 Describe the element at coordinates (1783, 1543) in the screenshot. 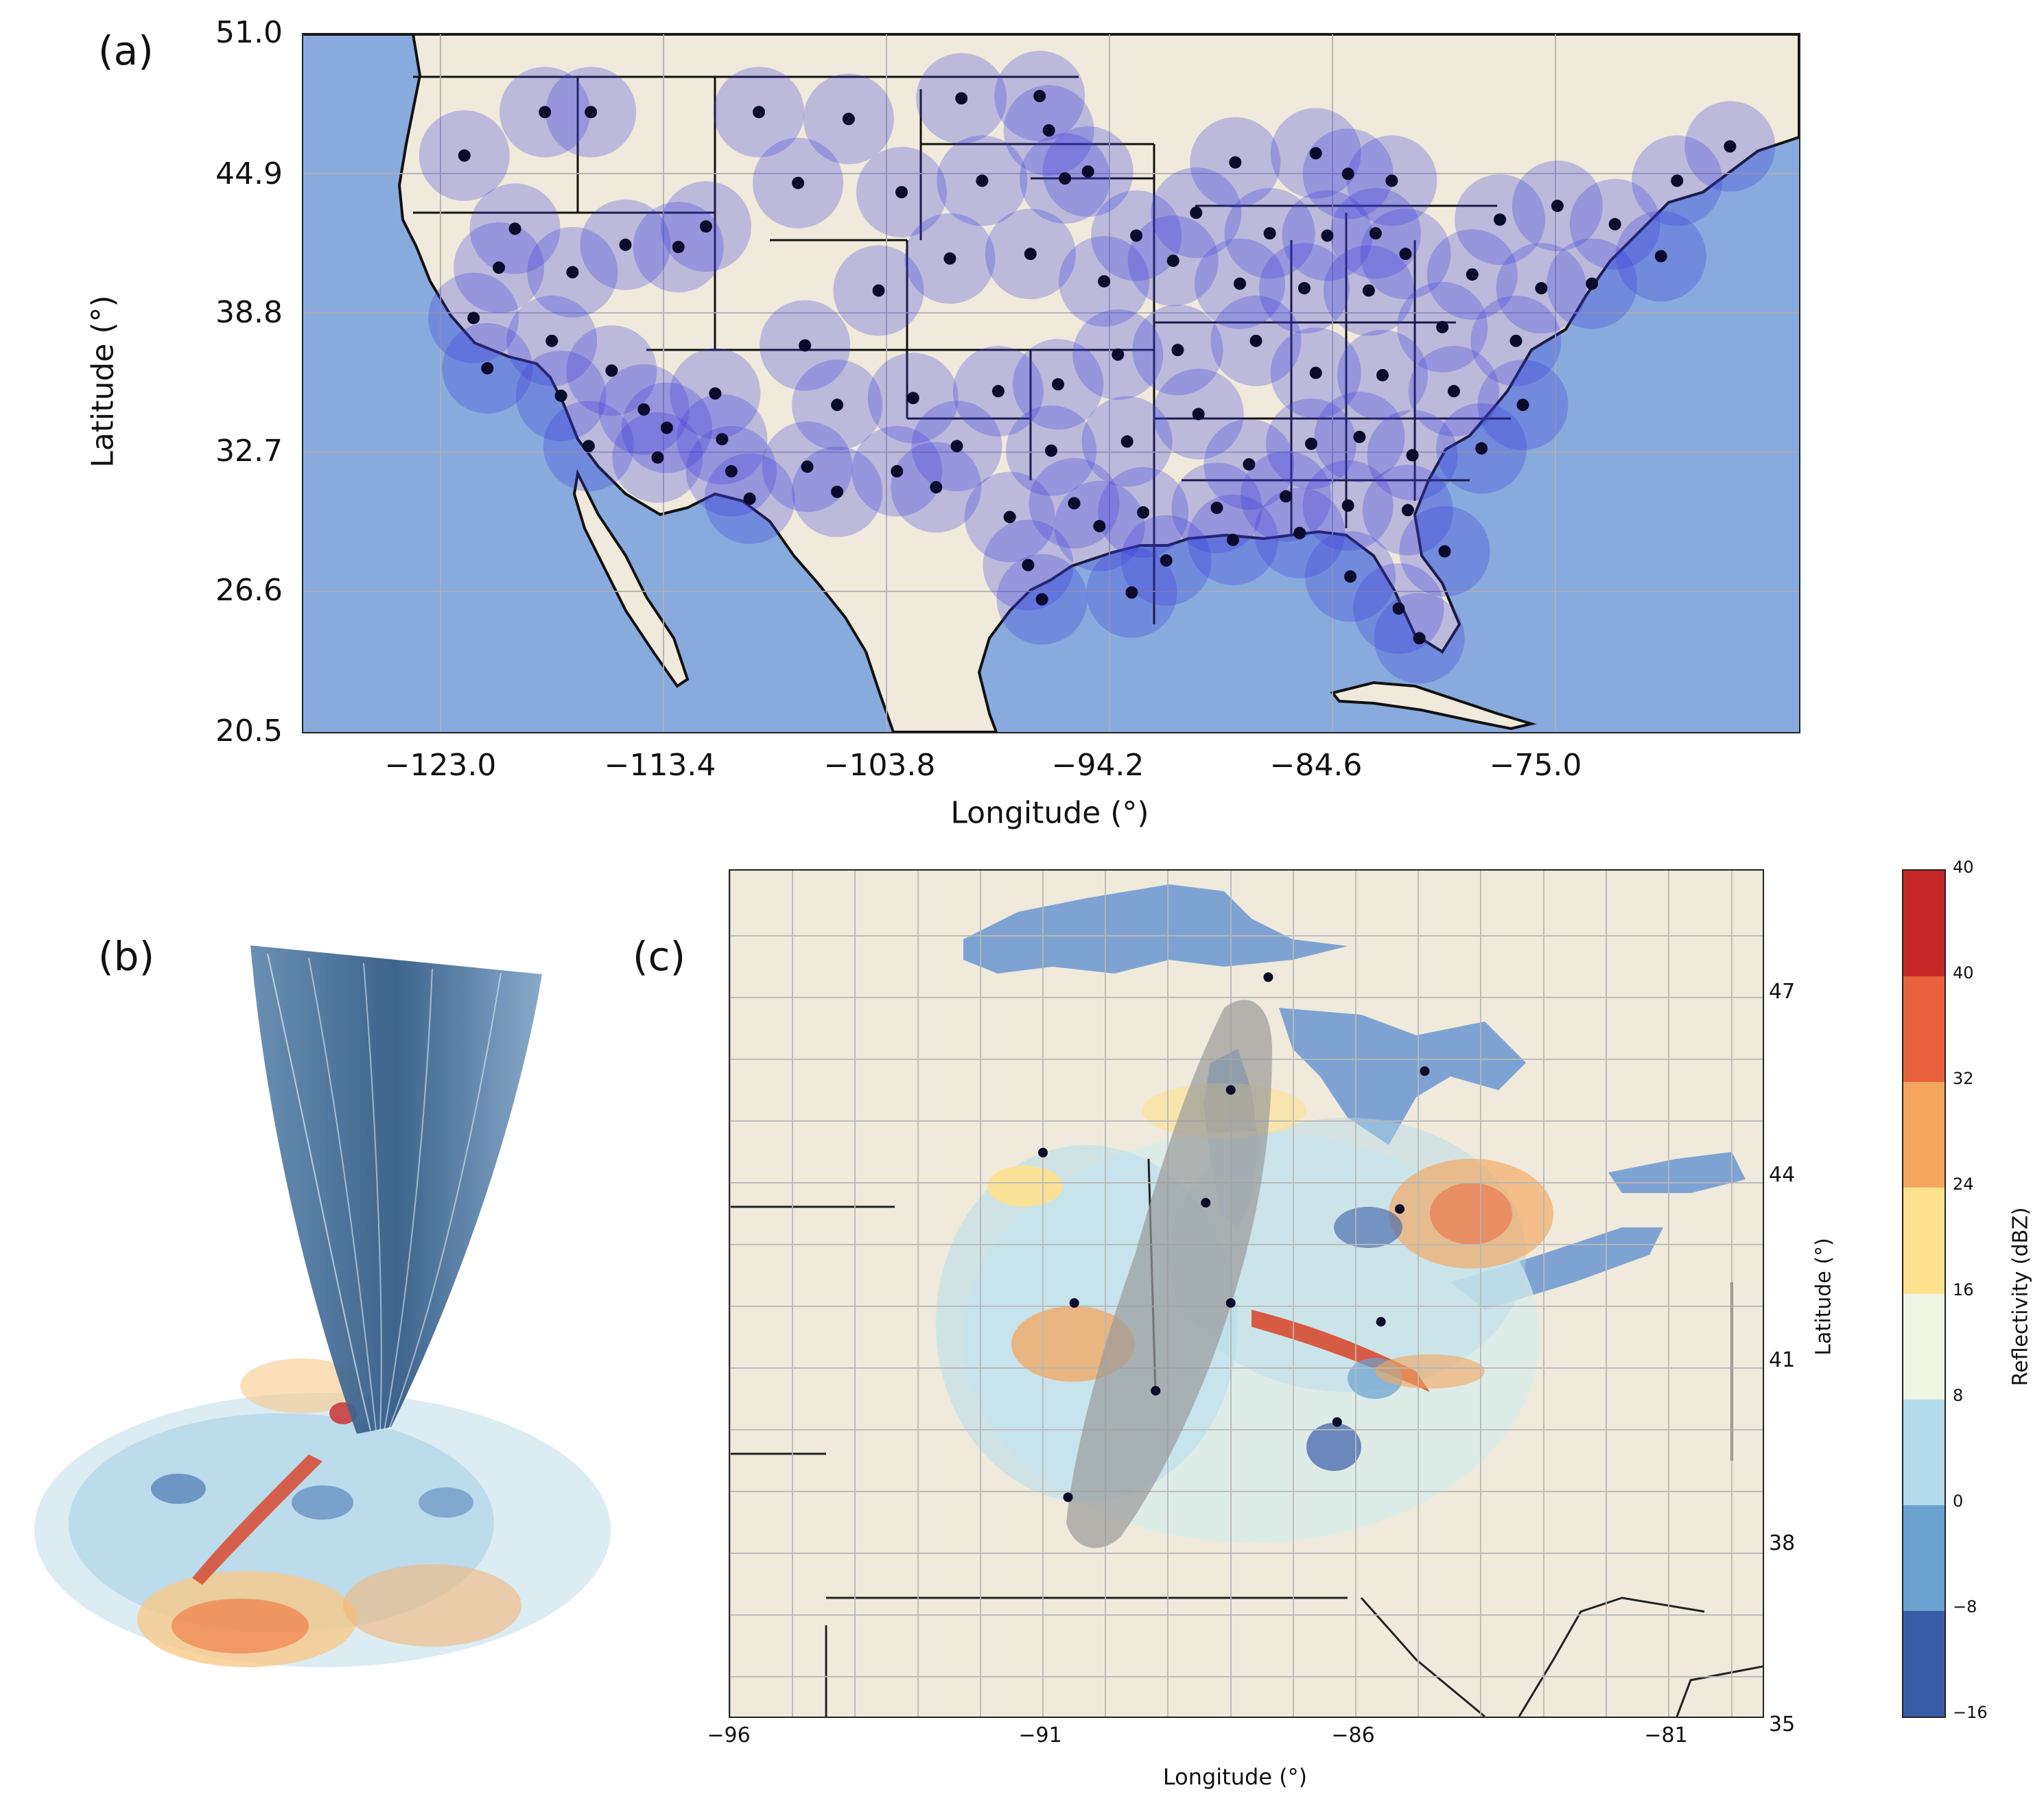

I see `ytick-label: 38` at that location.